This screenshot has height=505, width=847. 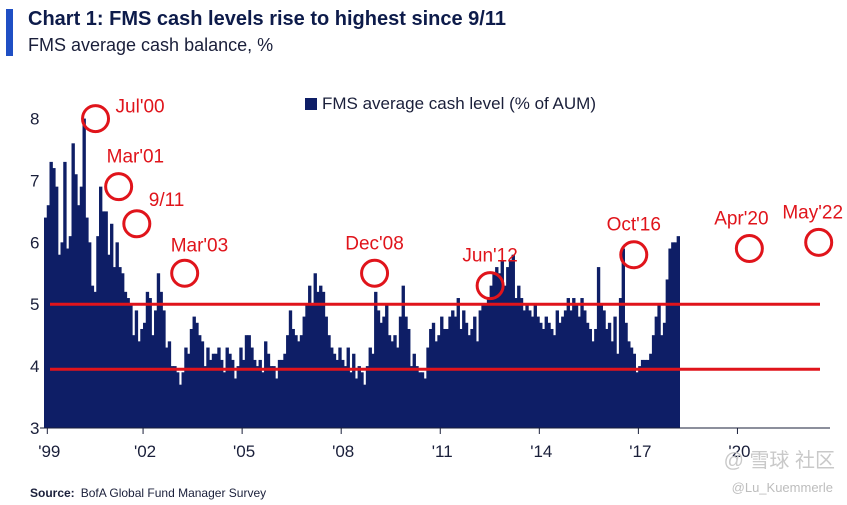 I want to click on annotation-label: Mar'03, so click(x=199, y=245).